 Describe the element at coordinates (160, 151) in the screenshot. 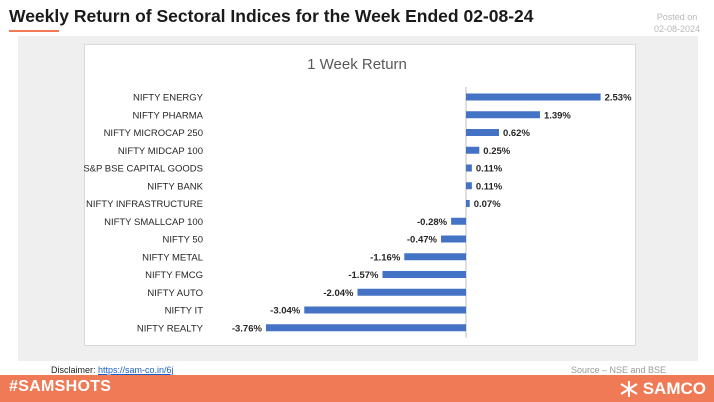

I see `category-label: NIFTY MIDCAP 100` at that location.